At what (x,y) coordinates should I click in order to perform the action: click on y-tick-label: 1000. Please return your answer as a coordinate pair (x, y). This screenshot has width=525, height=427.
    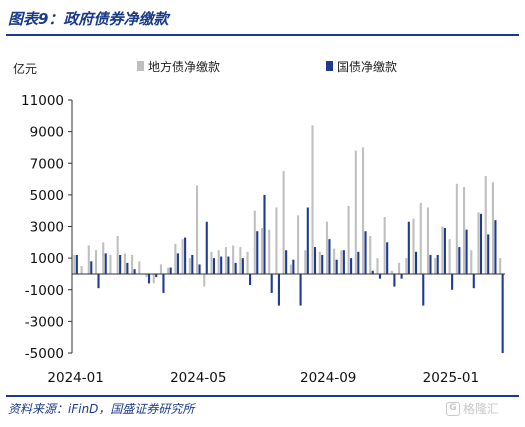
    Looking at the image, I should click on (47, 259).